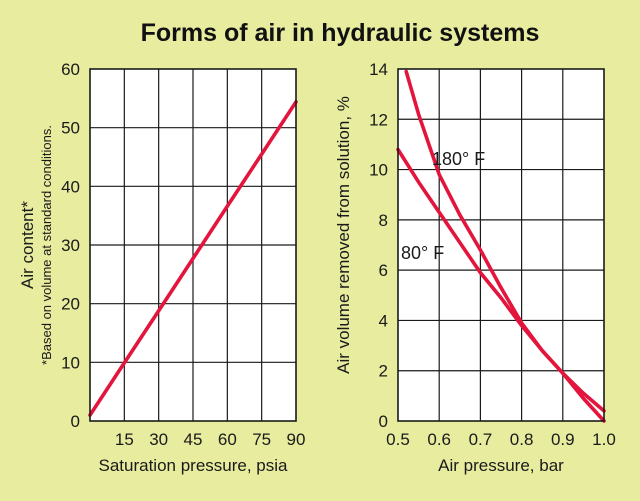 The image size is (640, 501). I want to click on chart-title: Forms of air in hydraulic systems, so click(340, 33).